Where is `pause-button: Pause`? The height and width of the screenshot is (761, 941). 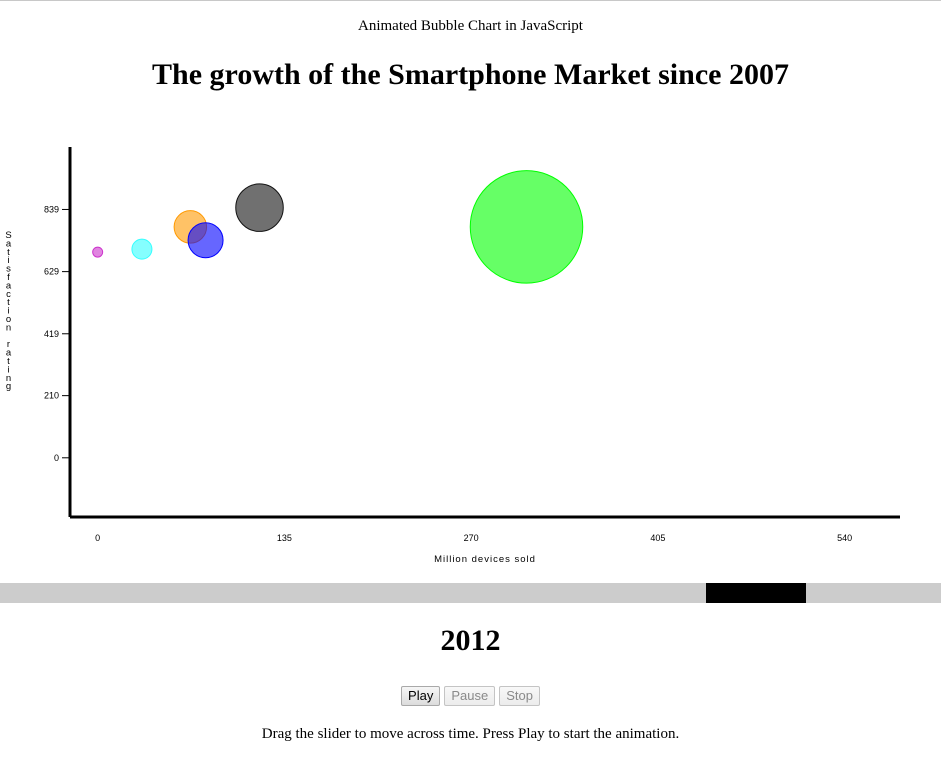 pause-button: Pause is located at coordinates (470, 696).